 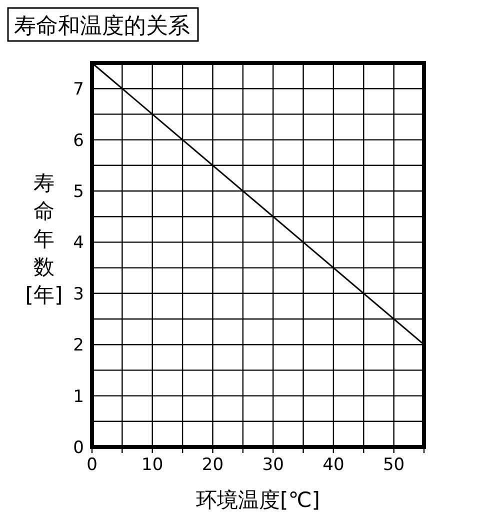 I want to click on y-tick-label: 1, so click(x=78, y=396).